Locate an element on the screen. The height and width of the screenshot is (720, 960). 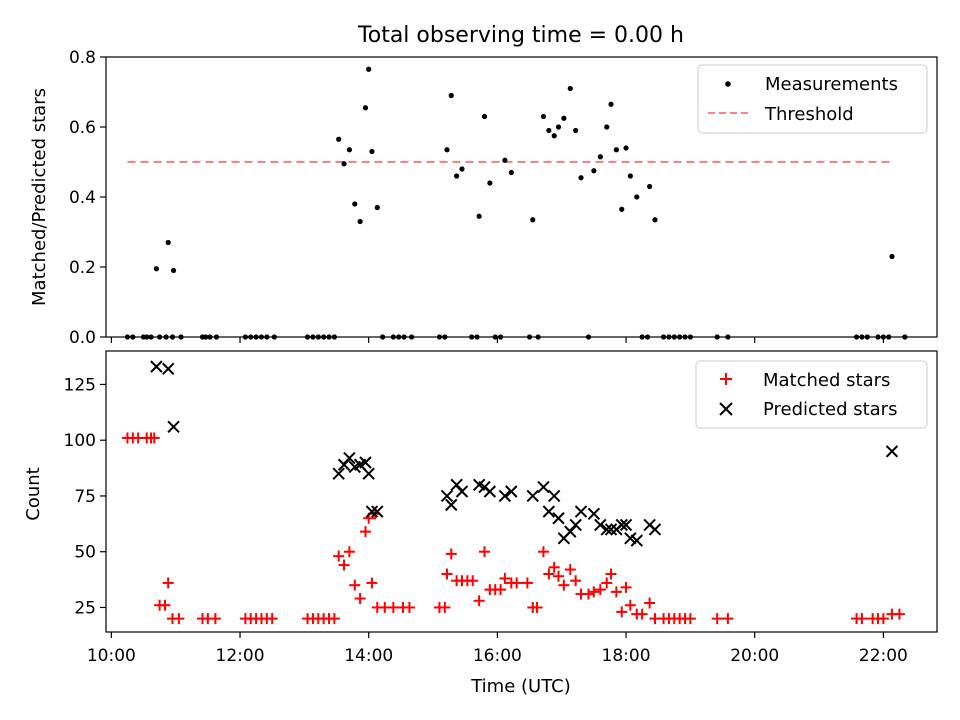
top-ytick-label: 0.0 is located at coordinates (82, 338).